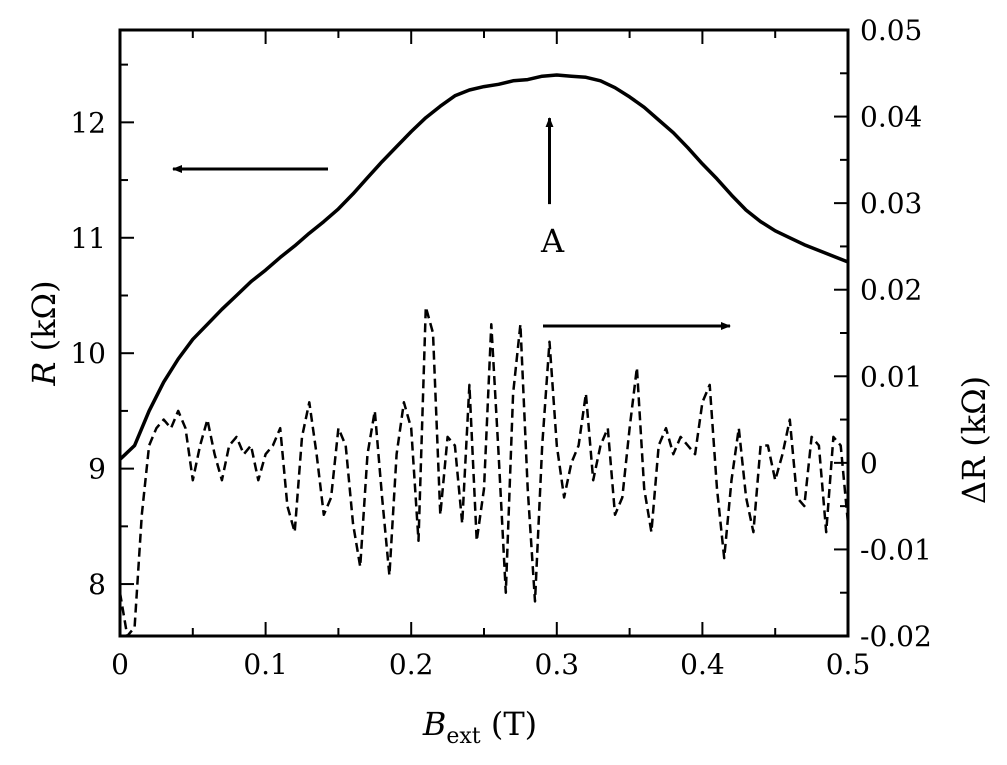 The image size is (1007, 765). What do you see at coordinates (265, 664) in the screenshot?
I see `x-tick-label: 0.1` at bounding box center [265, 664].